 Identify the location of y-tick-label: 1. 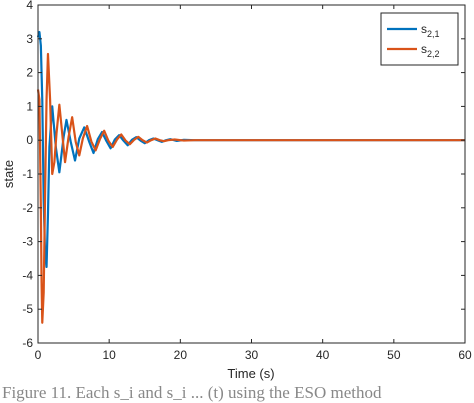
(29, 106).